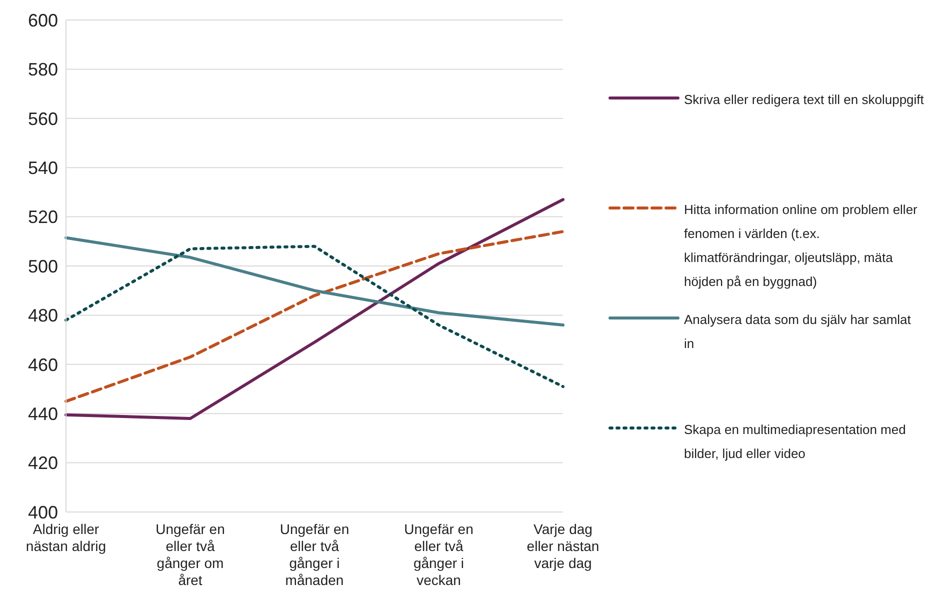  What do you see at coordinates (798, 332) in the screenshot?
I see `text: Analysera data som du själv har samlat in` at bounding box center [798, 332].